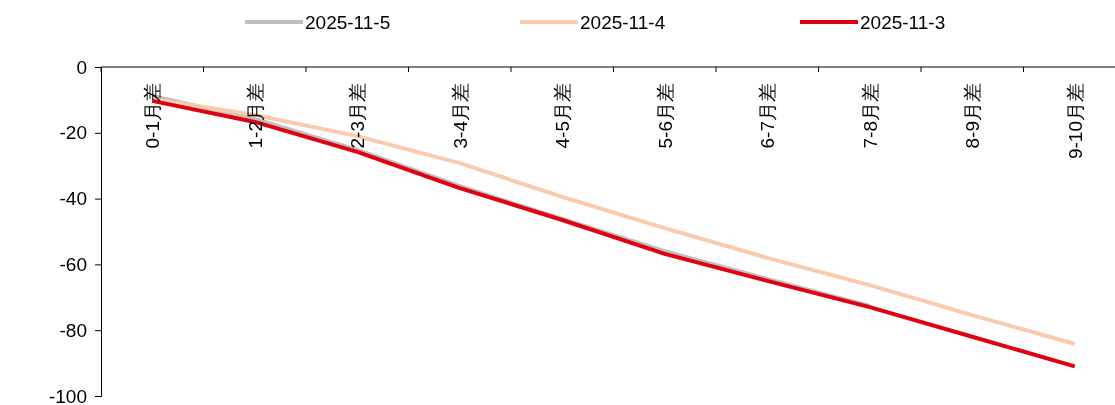 Image resolution: width=1115 pixels, height=405 pixels. I want to click on x-tick-label: 6-7月差, so click(768, 116).